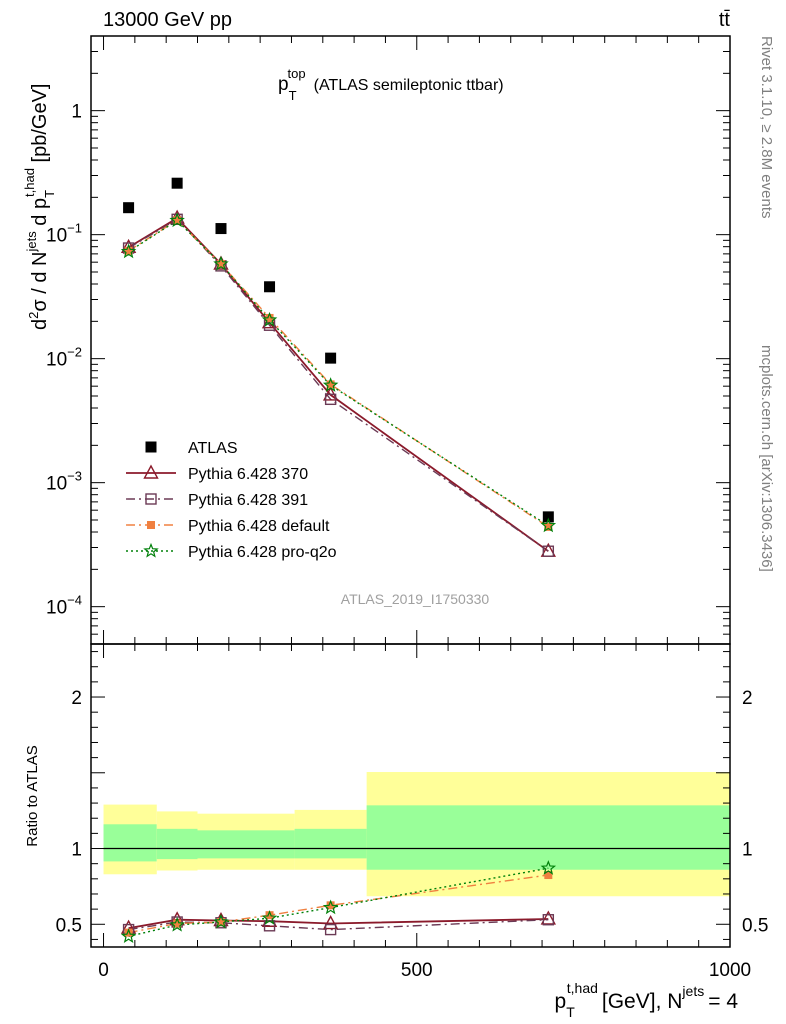  Describe the element at coordinates (725, 20) in the screenshot. I see `channel-label: tt̄` at that location.